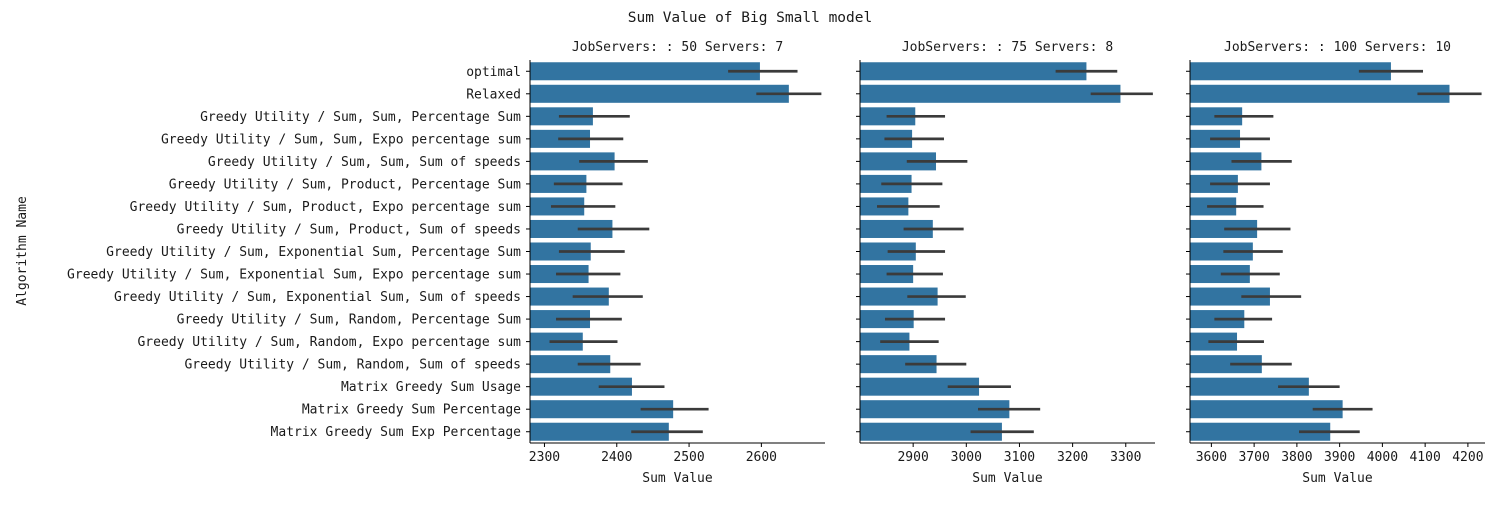 This screenshot has height=505, width=1500. Describe the element at coordinates (616, 457) in the screenshot. I see `x-tick-label: 2400` at that location.